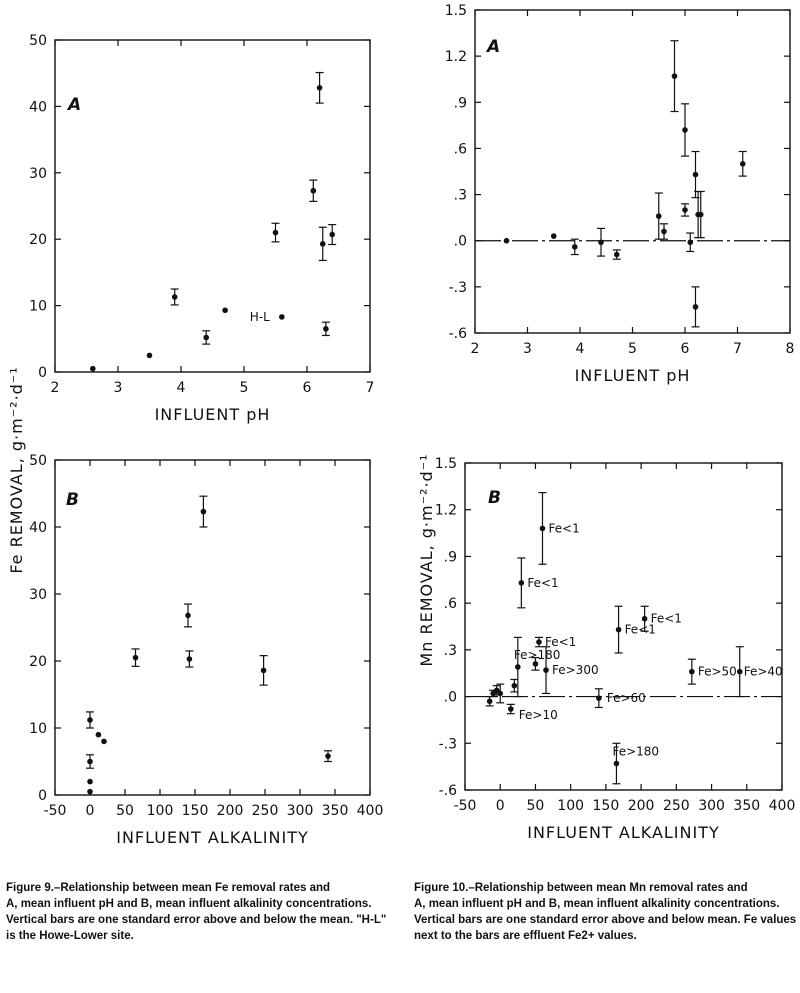 The width and height of the screenshot is (800, 993). Describe the element at coordinates (623, 832) in the screenshot. I see `x-axis-title: INFLUENT ALKALINITY` at that location.